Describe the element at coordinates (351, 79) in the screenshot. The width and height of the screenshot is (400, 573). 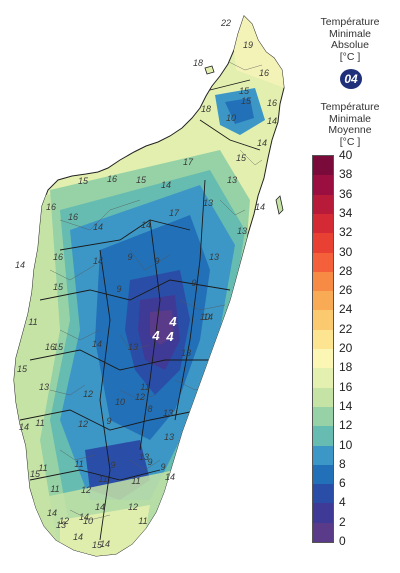
I see `absolute-minimum-badge: 04` at that location.